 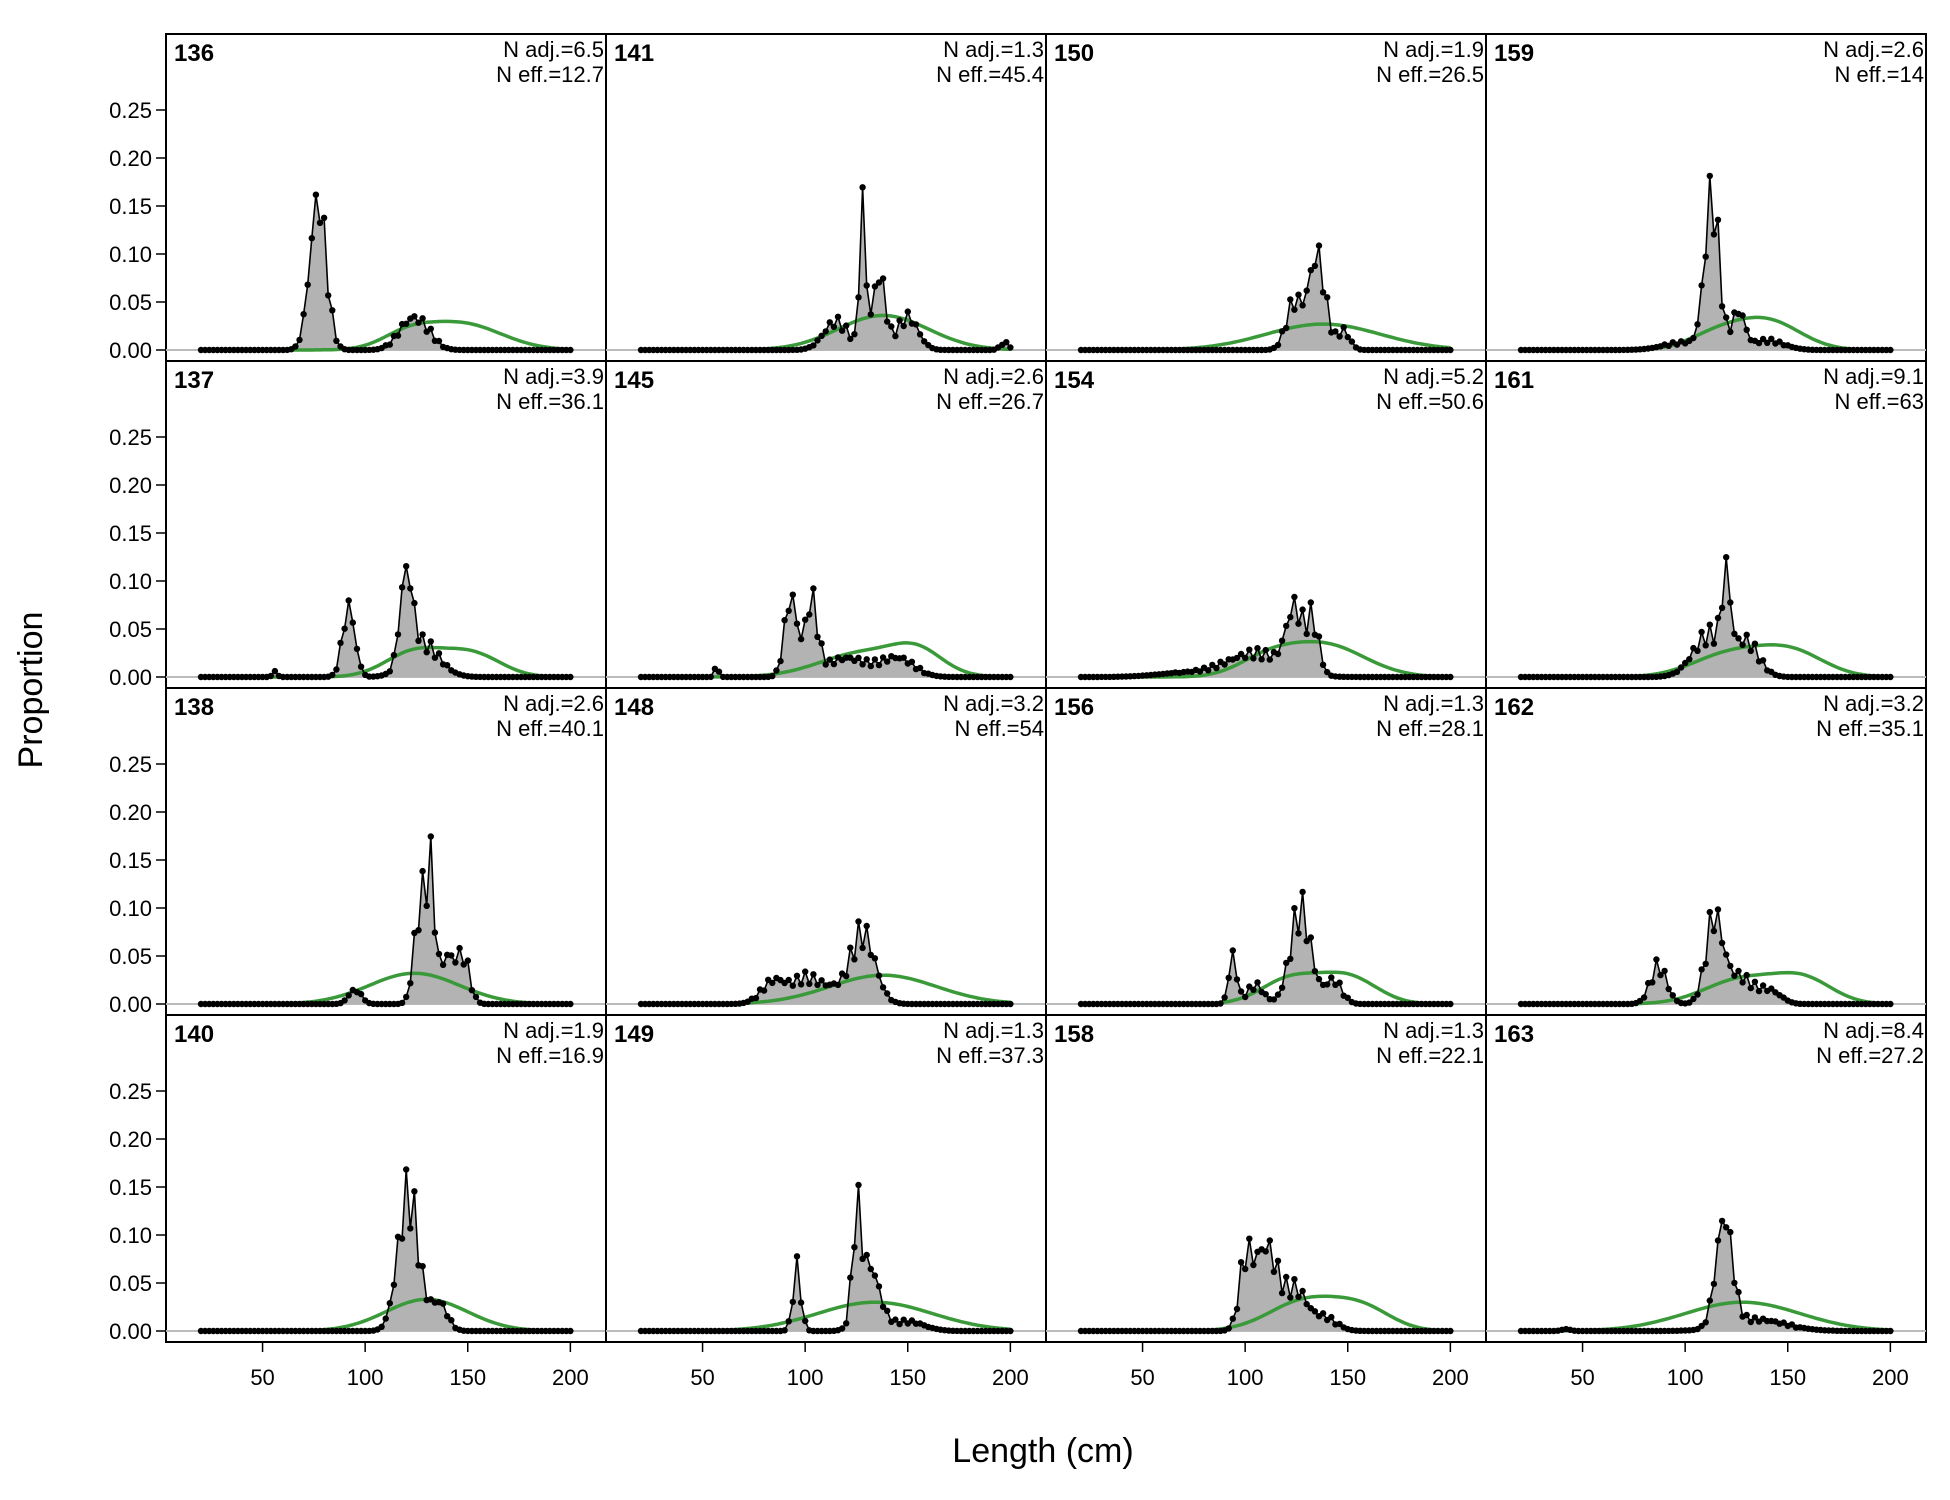 What do you see at coordinates (130, 437) in the screenshot?
I see `y-tick-label: 0.25` at bounding box center [130, 437].